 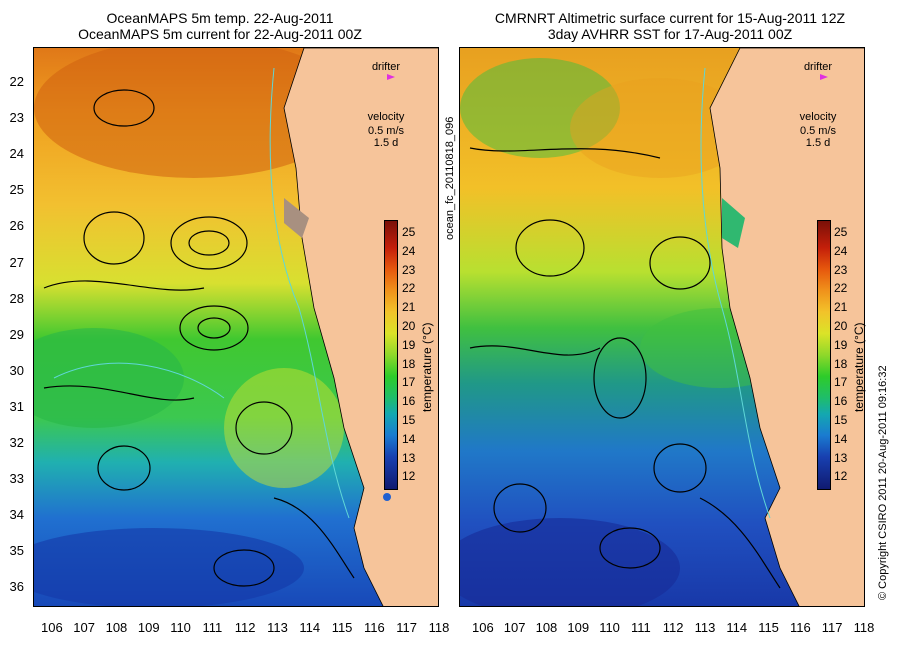 I want to click on y-tick-label: 22, so click(x=16, y=81).